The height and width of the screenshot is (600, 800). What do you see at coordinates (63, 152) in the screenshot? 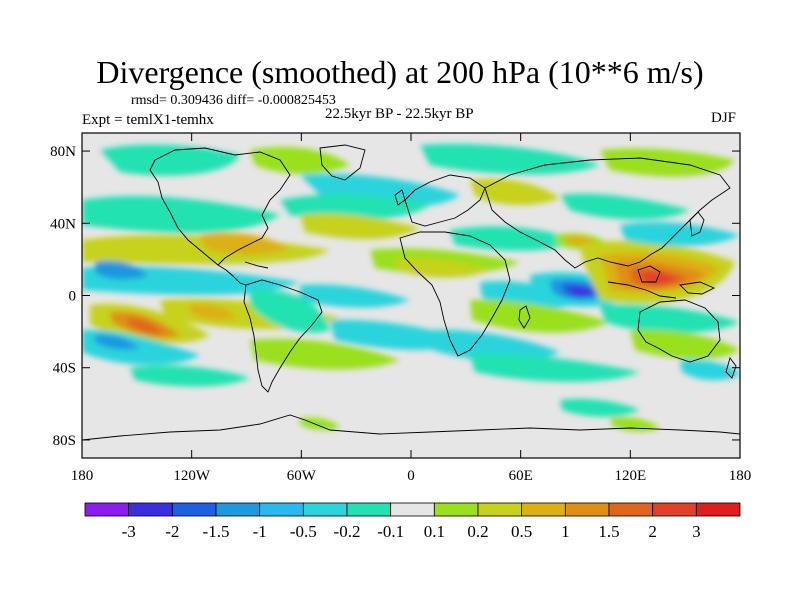
I see `y-tick-label: 80N` at bounding box center [63, 152].